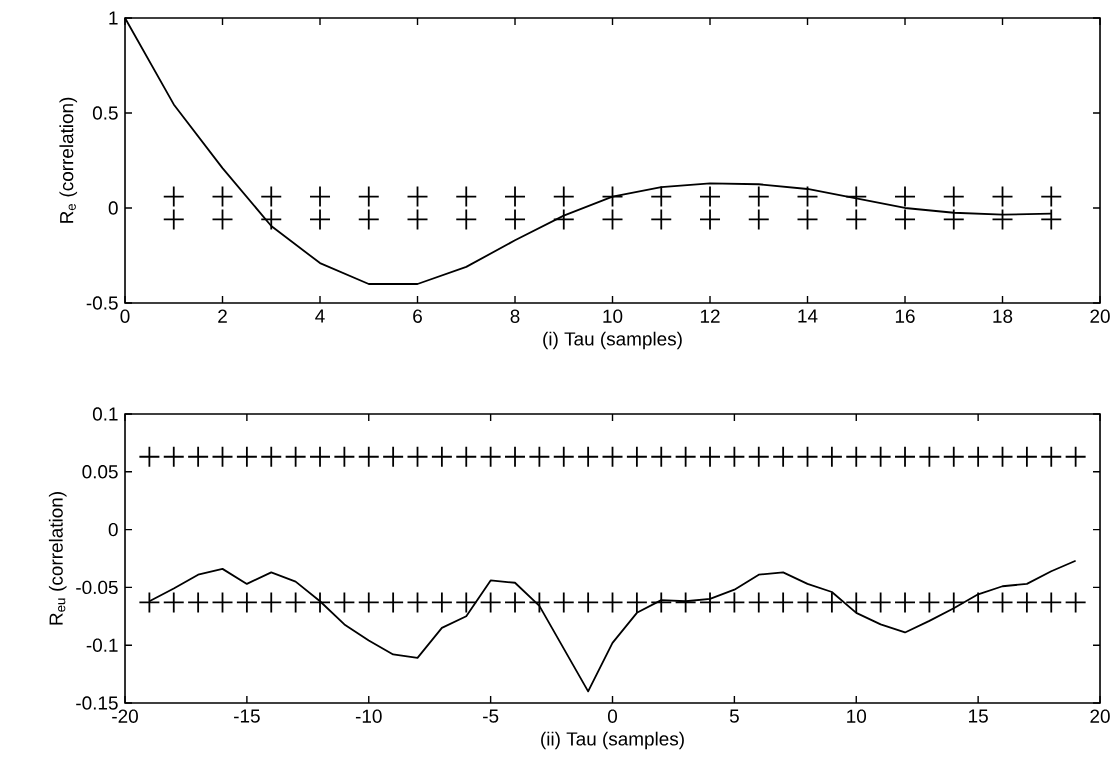  Describe the element at coordinates (710, 316) in the screenshot. I see `x-tick-label: 12` at that location.